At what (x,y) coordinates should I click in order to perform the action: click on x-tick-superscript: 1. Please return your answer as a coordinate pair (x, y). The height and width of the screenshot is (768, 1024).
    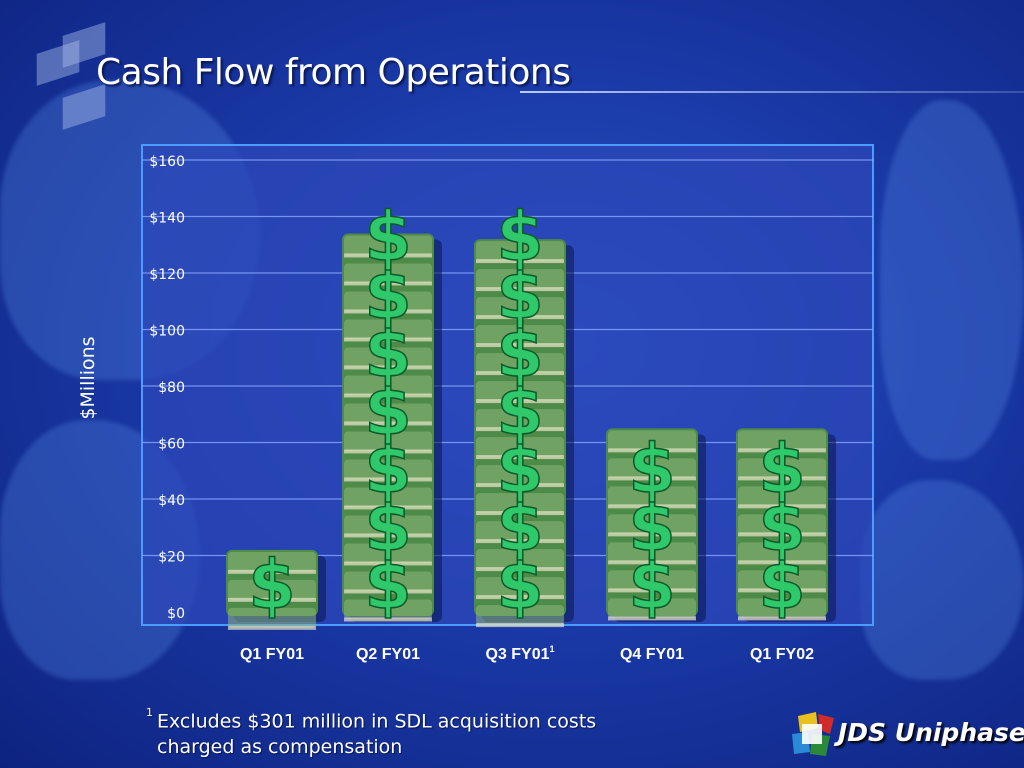
    Looking at the image, I should click on (552, 649).